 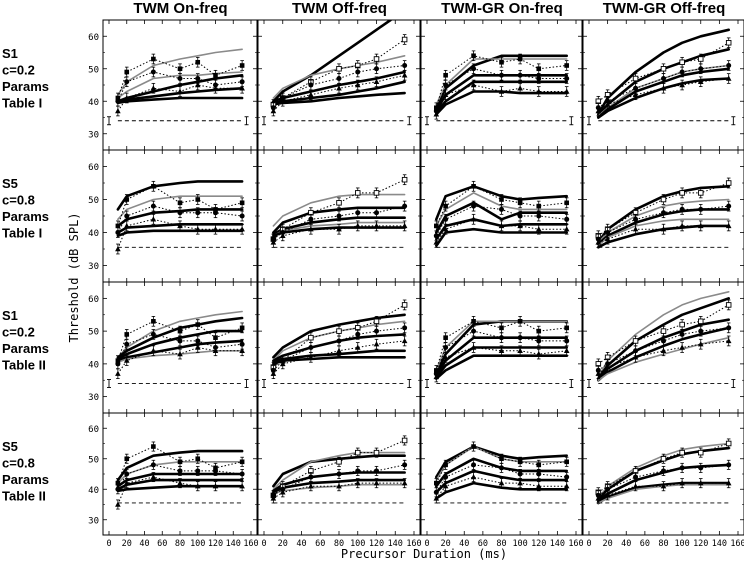 What do you see at coordinates (93, 333) in the screenshot?
I see `y-tick-label: 50` at bounding box center [93, 333].